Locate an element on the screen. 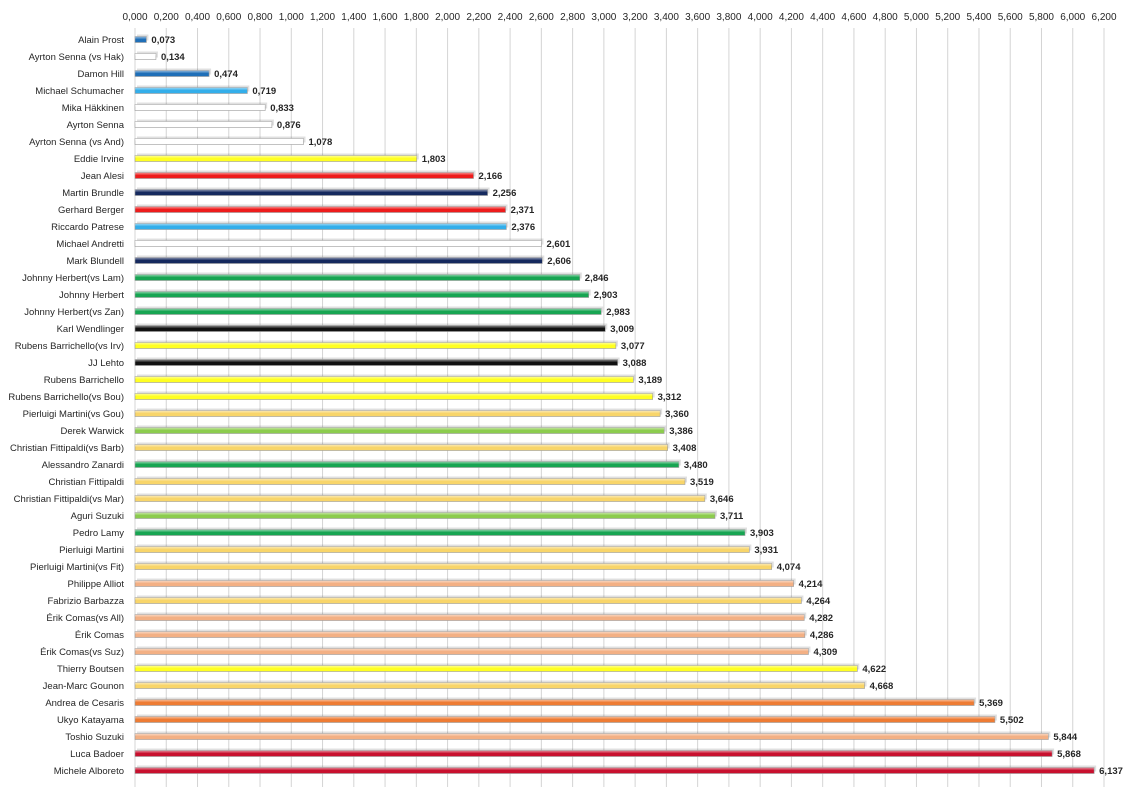  category-label: Derek Warwick is located at coordinates (92, 431).